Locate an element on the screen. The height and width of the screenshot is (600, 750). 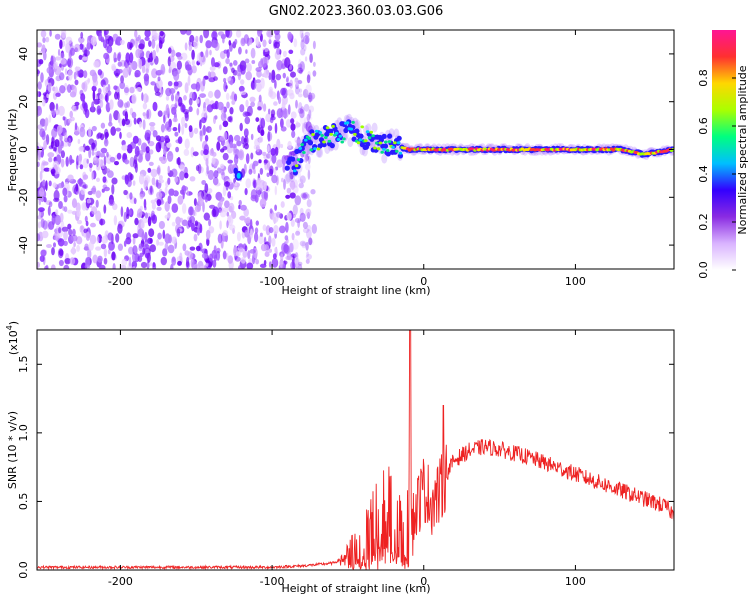
x-tick-label: 100 is located at coordinates (575, 581).